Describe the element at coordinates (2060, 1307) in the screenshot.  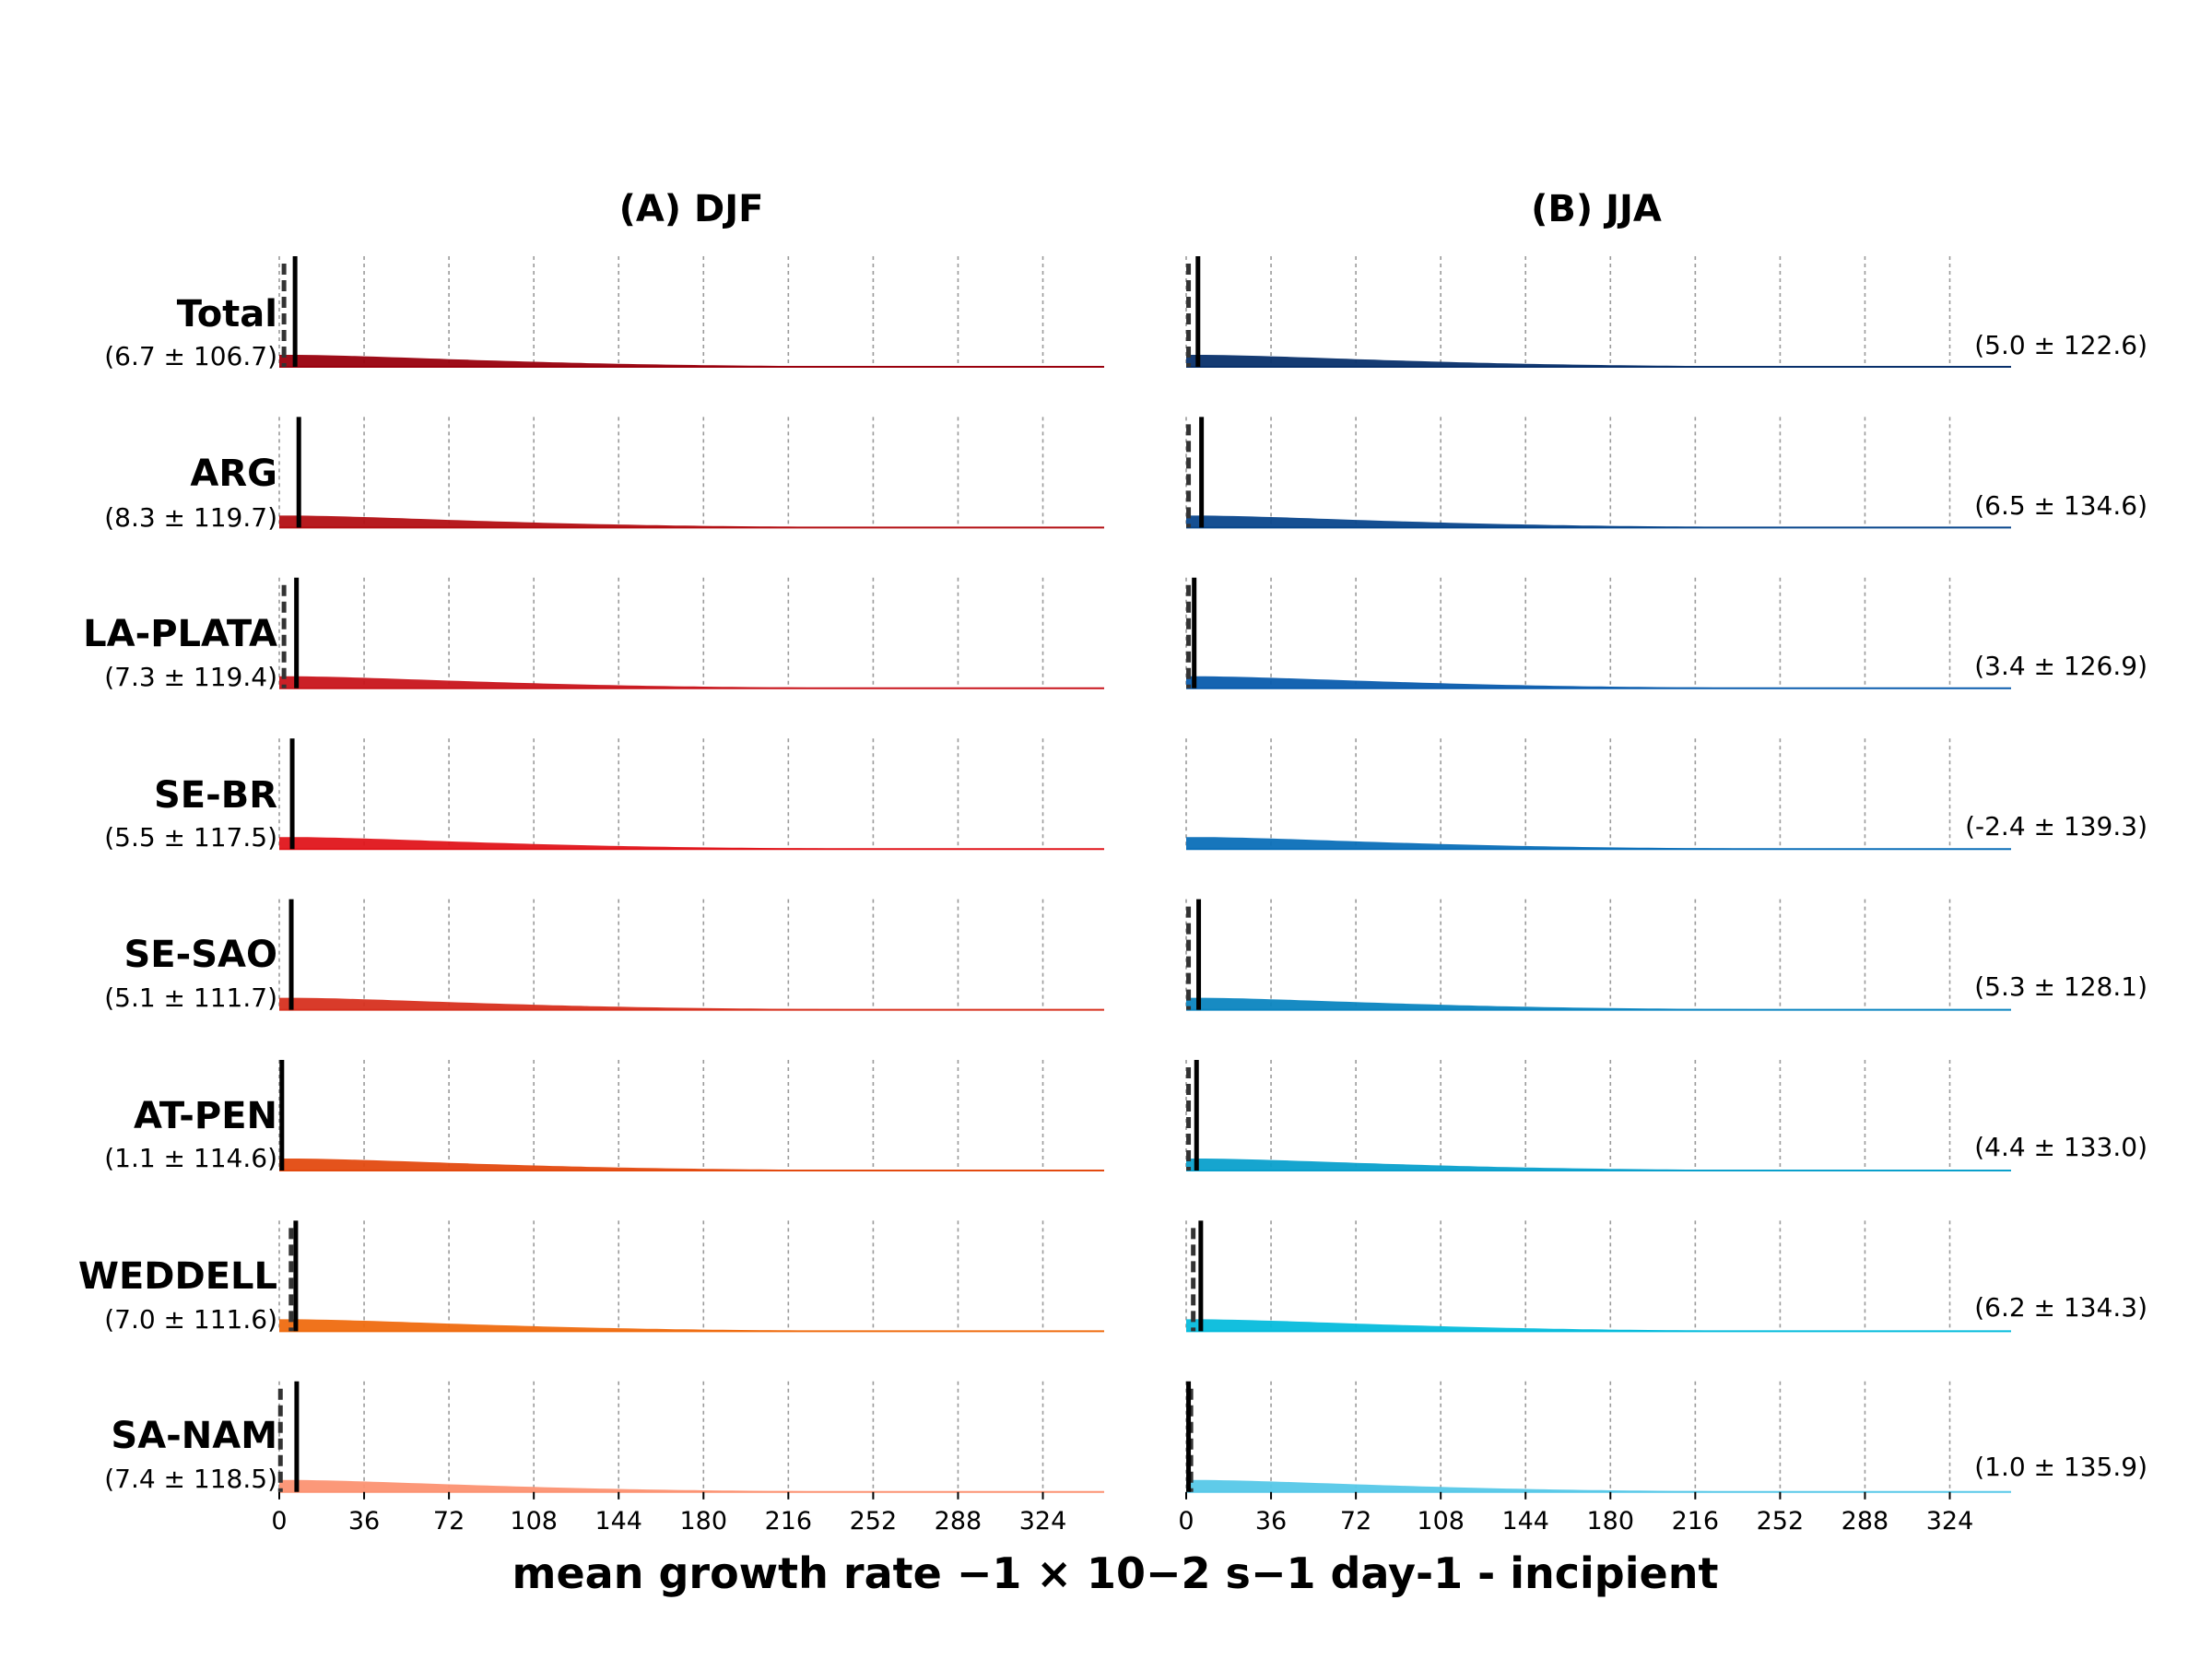
I see `stat-jja-weddell: (6.2 ± 134.3)` at that location.